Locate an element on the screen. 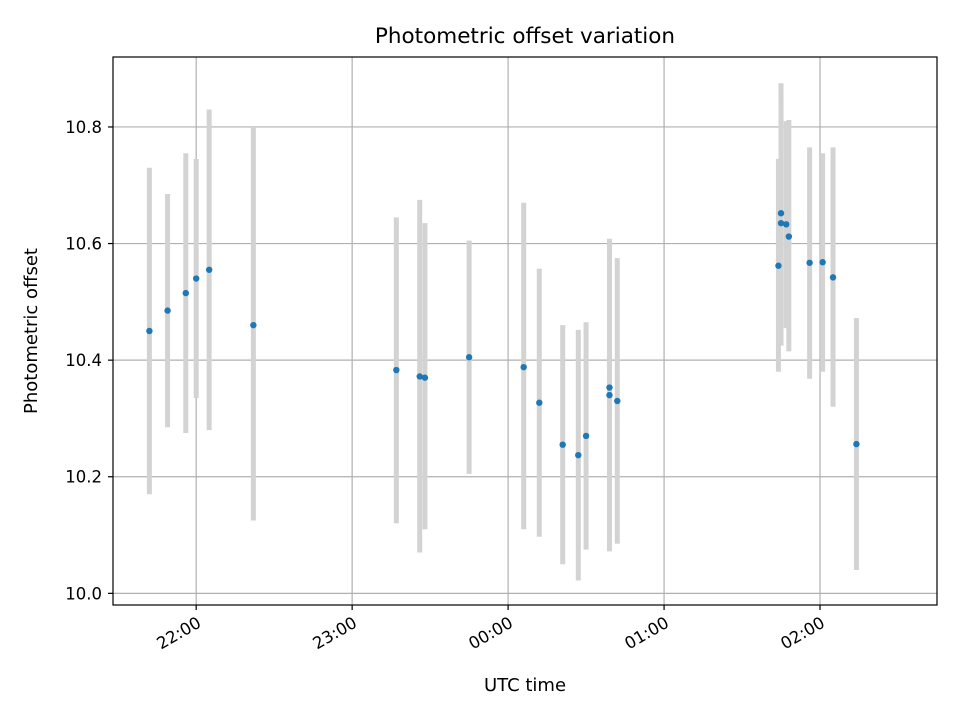  y-axis: 10.0 10.2 10.4 10.6 10.8 is located at coordinates (89, 360).